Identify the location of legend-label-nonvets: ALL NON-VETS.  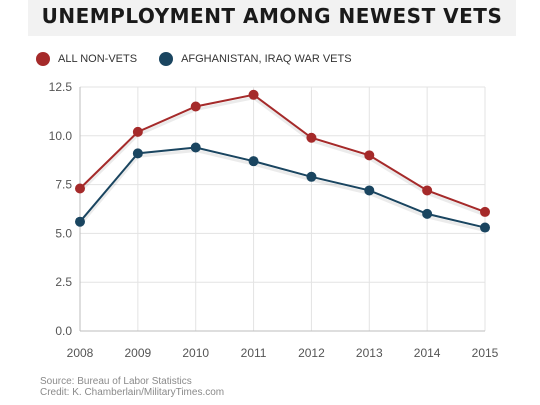
(98, 59).